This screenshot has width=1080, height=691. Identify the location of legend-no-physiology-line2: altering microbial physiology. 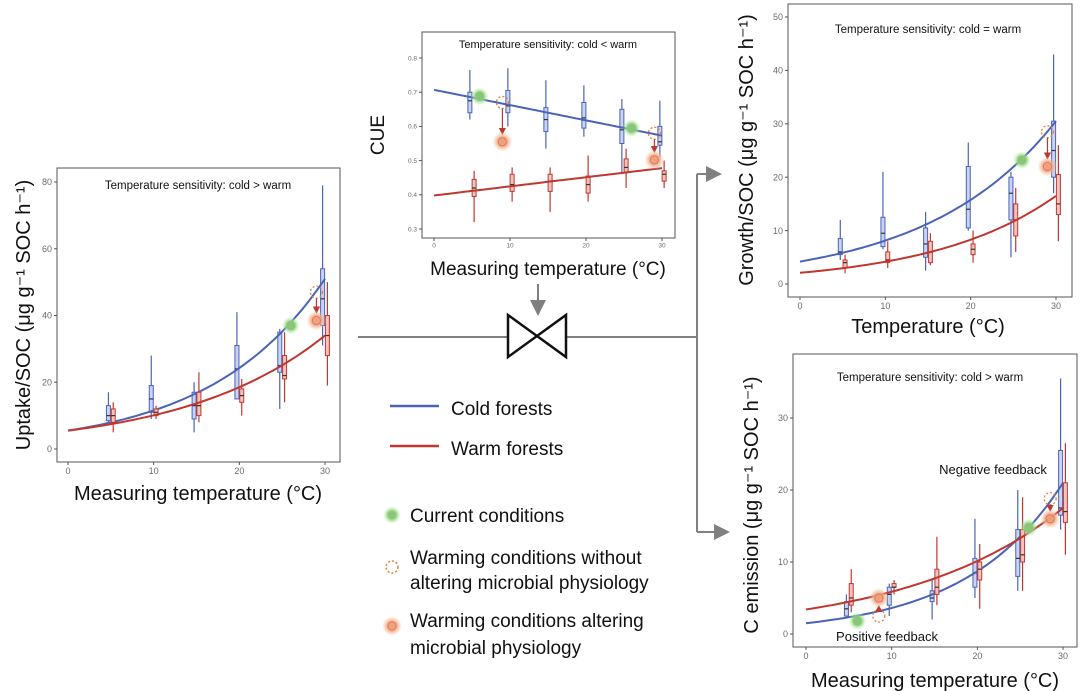
(529, 583).